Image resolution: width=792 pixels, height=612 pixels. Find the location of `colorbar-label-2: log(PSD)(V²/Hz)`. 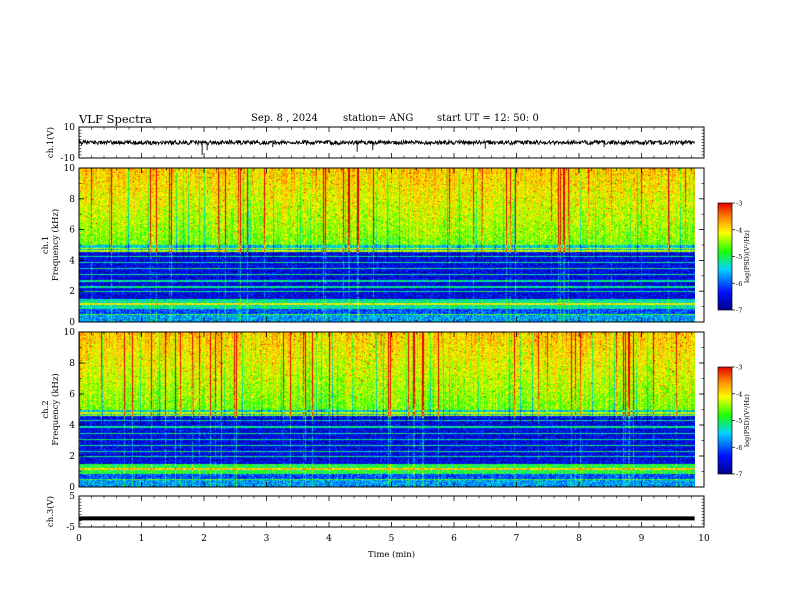

colorbar-label-2: log(PSD)(V²/Hz) is located at coordinates (747, 420).